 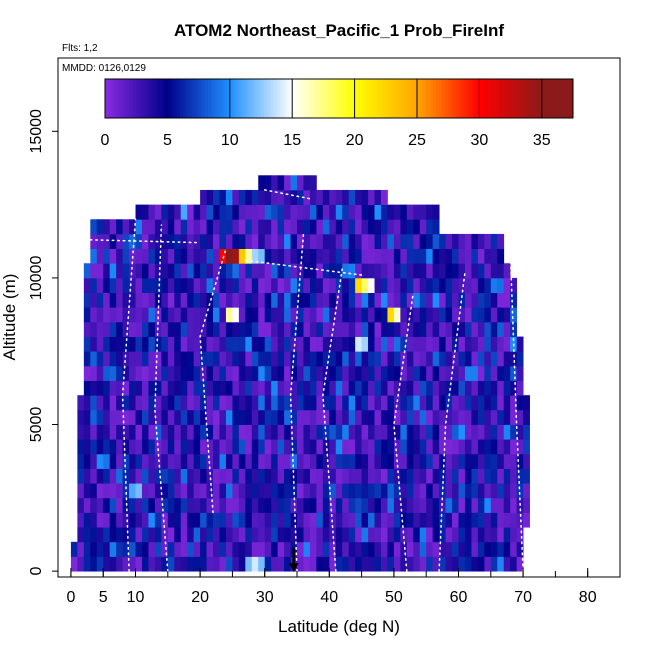 I want to click on x-axis: 0 5 10 20 30 40 50 60 70 80, so click(x=343, y=587).